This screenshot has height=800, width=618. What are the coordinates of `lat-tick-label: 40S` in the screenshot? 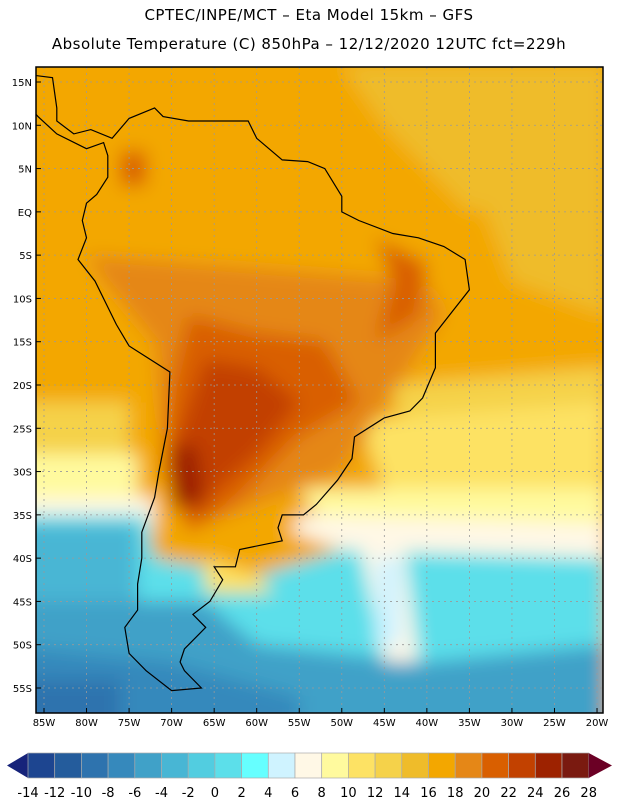 It's located at (22, 559).